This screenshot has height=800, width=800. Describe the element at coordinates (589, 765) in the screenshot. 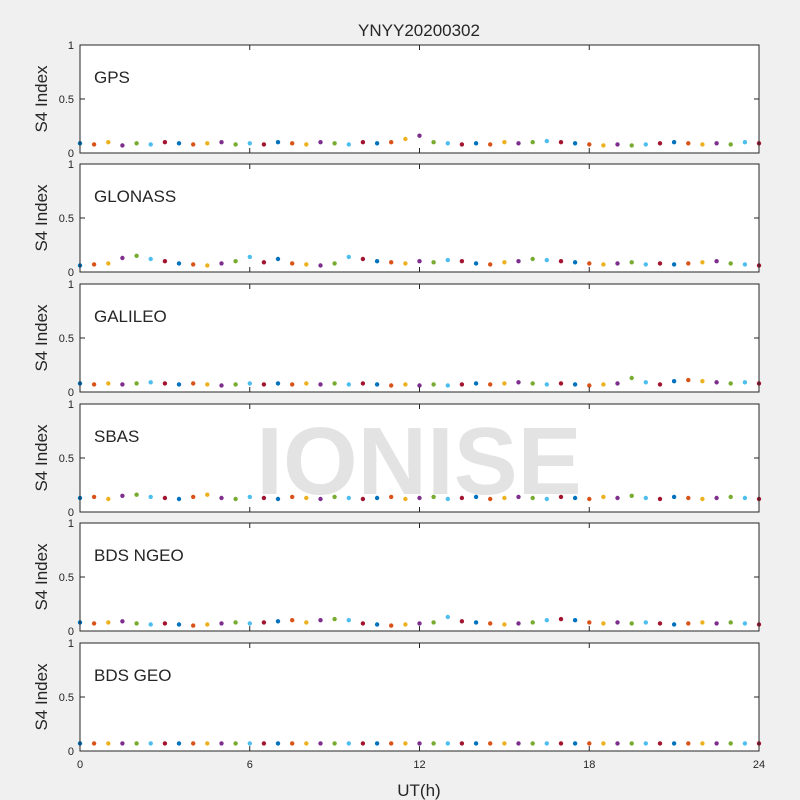

I see `x-tick-label: 18` at that location.